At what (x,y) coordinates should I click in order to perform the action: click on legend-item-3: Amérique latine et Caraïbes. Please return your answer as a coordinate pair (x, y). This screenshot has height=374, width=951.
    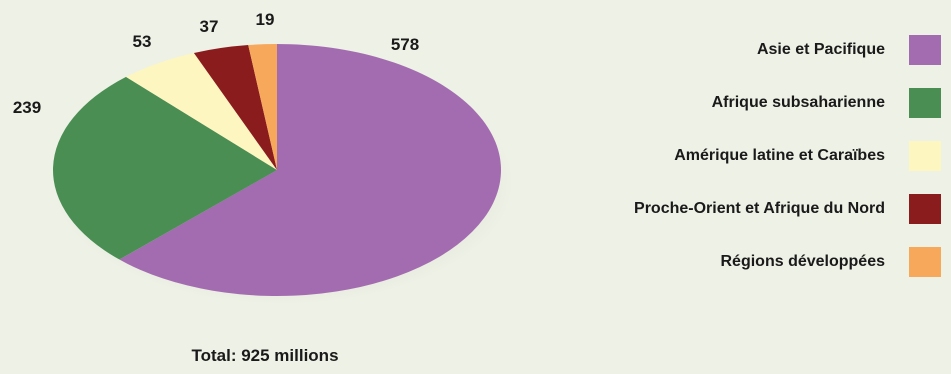
    Looking at the image, I should click on (726, 156).